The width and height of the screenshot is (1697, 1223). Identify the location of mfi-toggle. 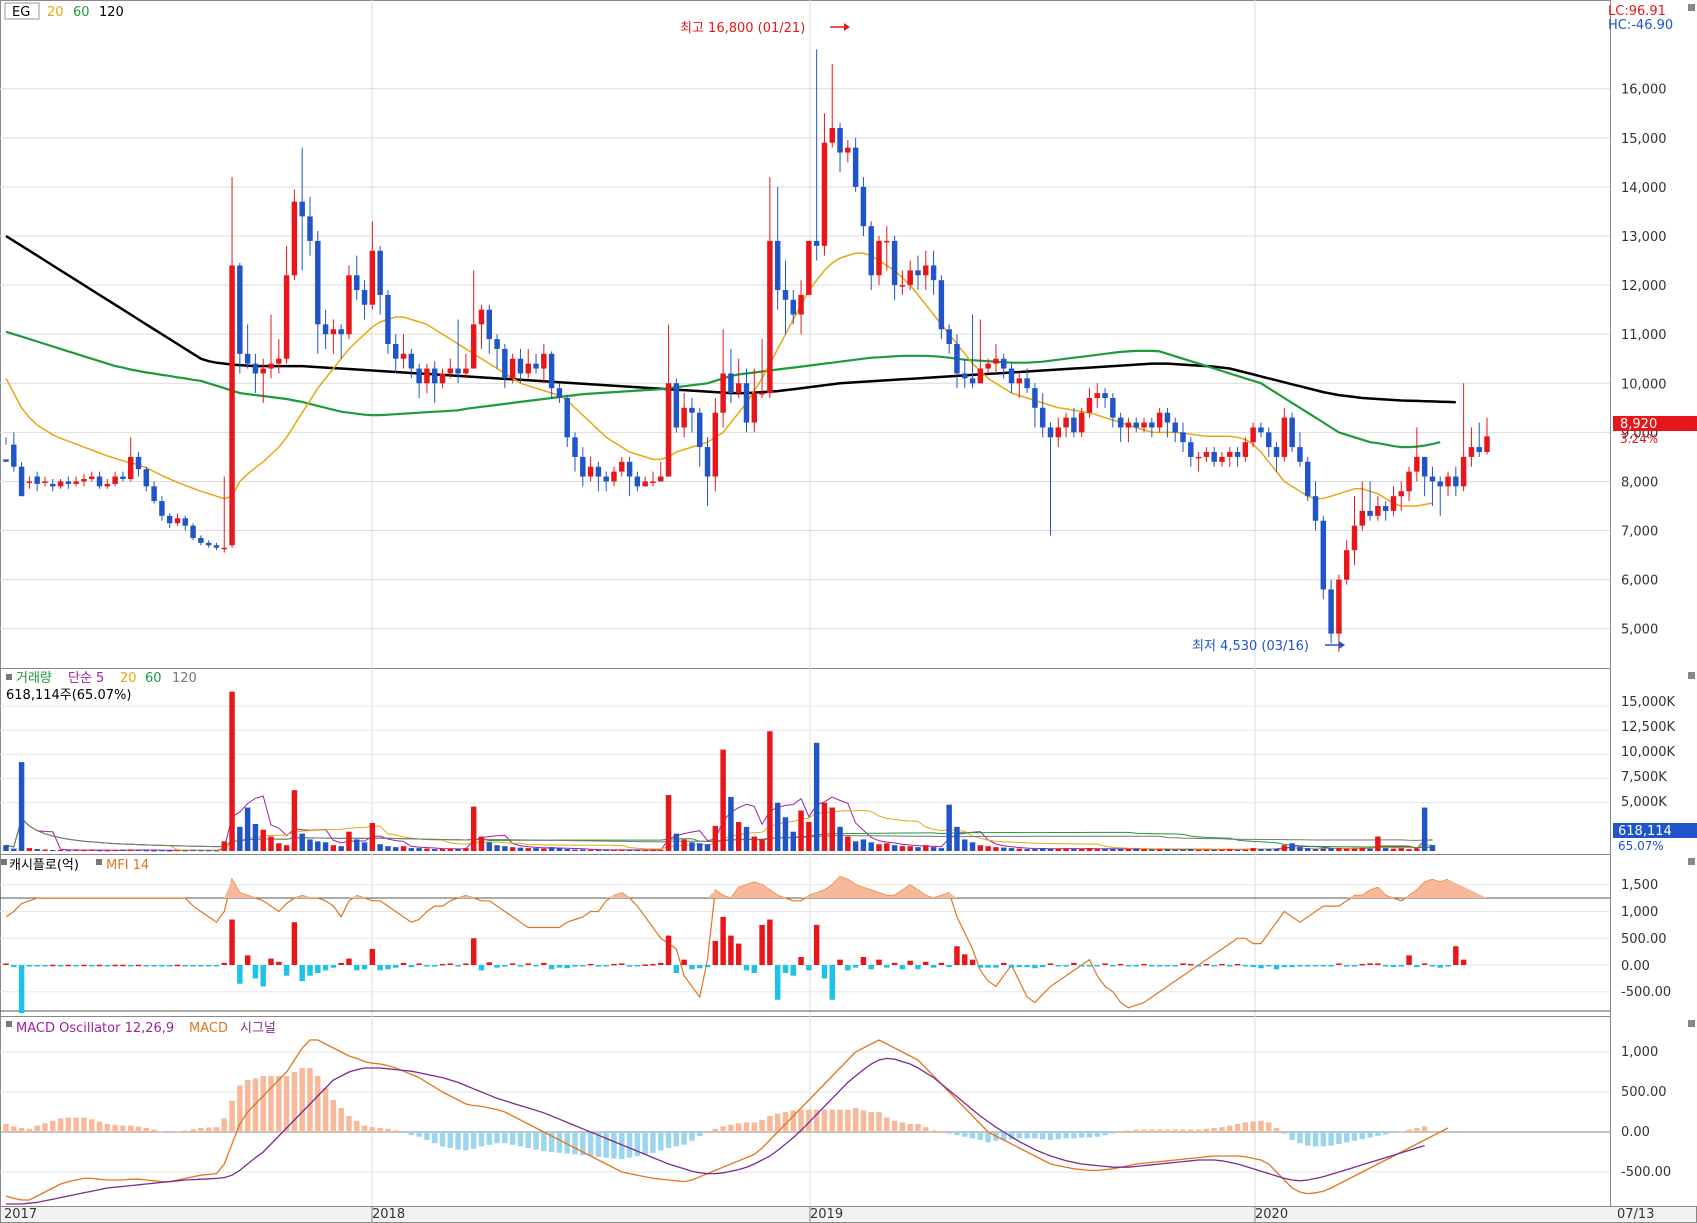
(99, 862).